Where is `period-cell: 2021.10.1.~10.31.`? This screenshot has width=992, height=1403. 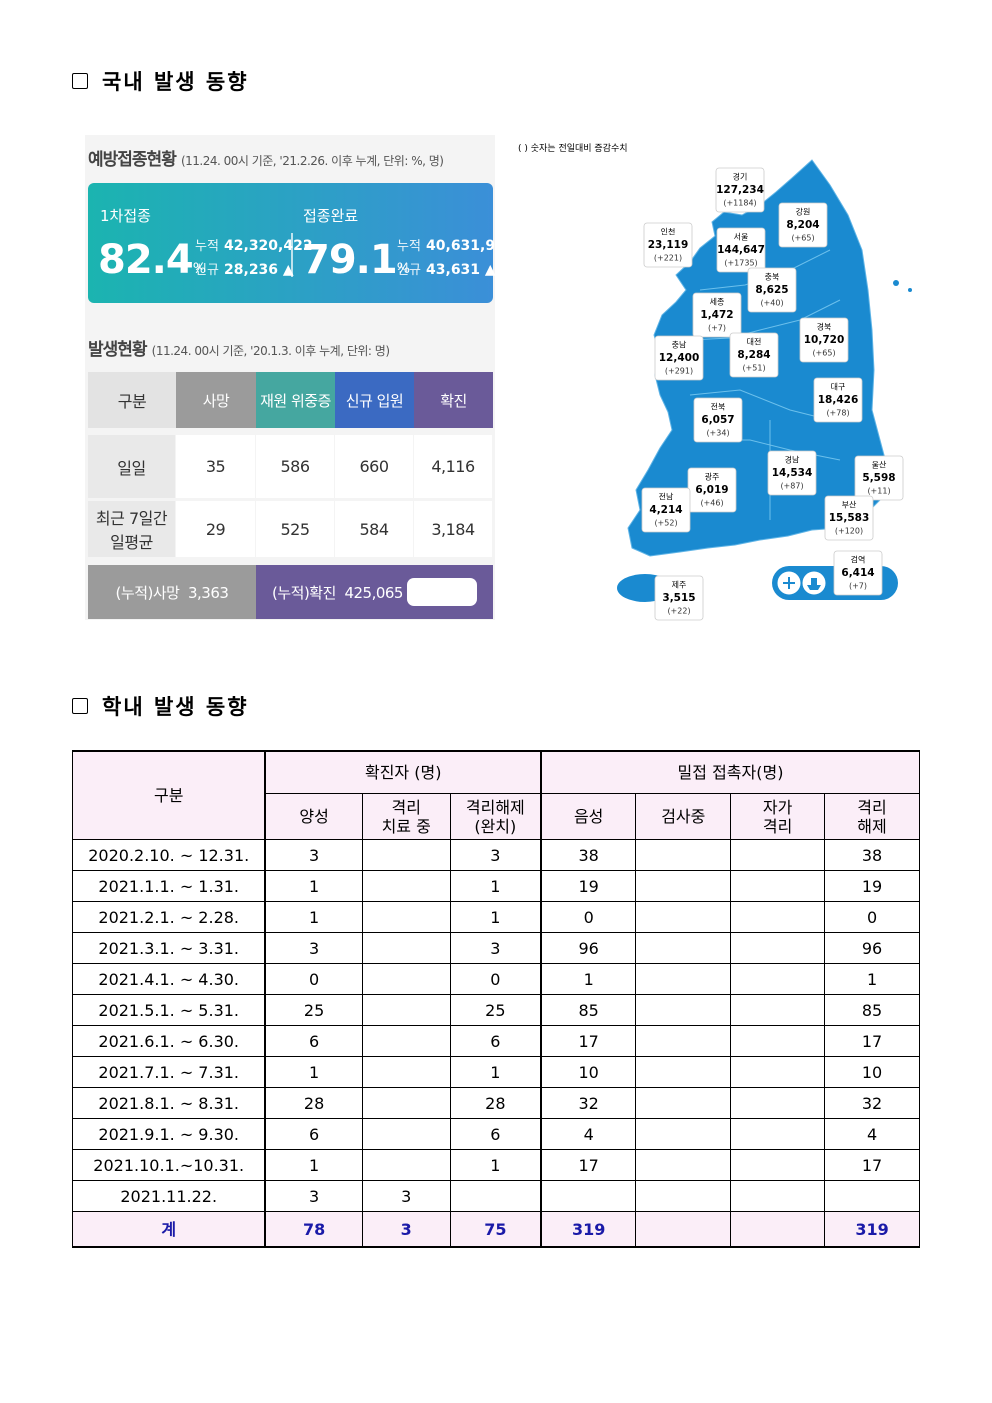
period-cell: 2021.10.1.~10.31. is located at coordinates (169, 1165).